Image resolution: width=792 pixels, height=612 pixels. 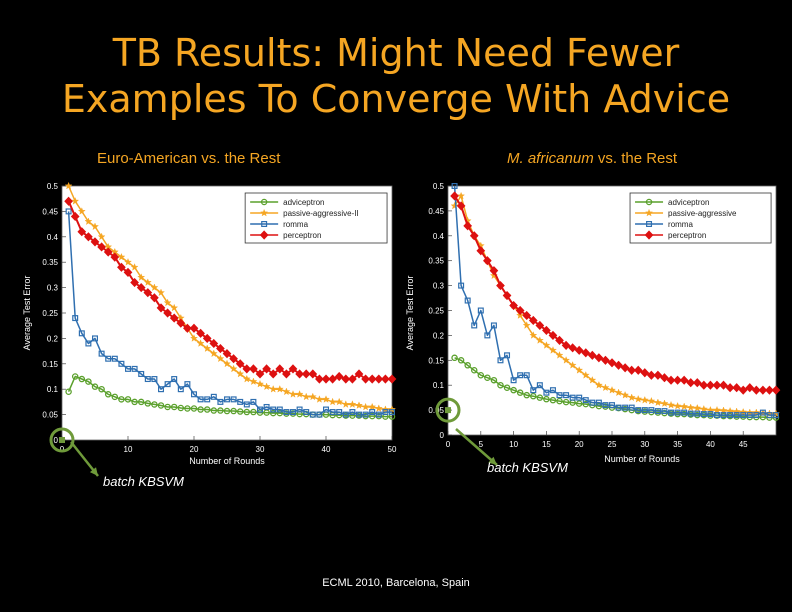 What do you see at coordinates (56, 440) in the screenshot?
I see `y-tick-label: 0` at bounding box center [56, 440].